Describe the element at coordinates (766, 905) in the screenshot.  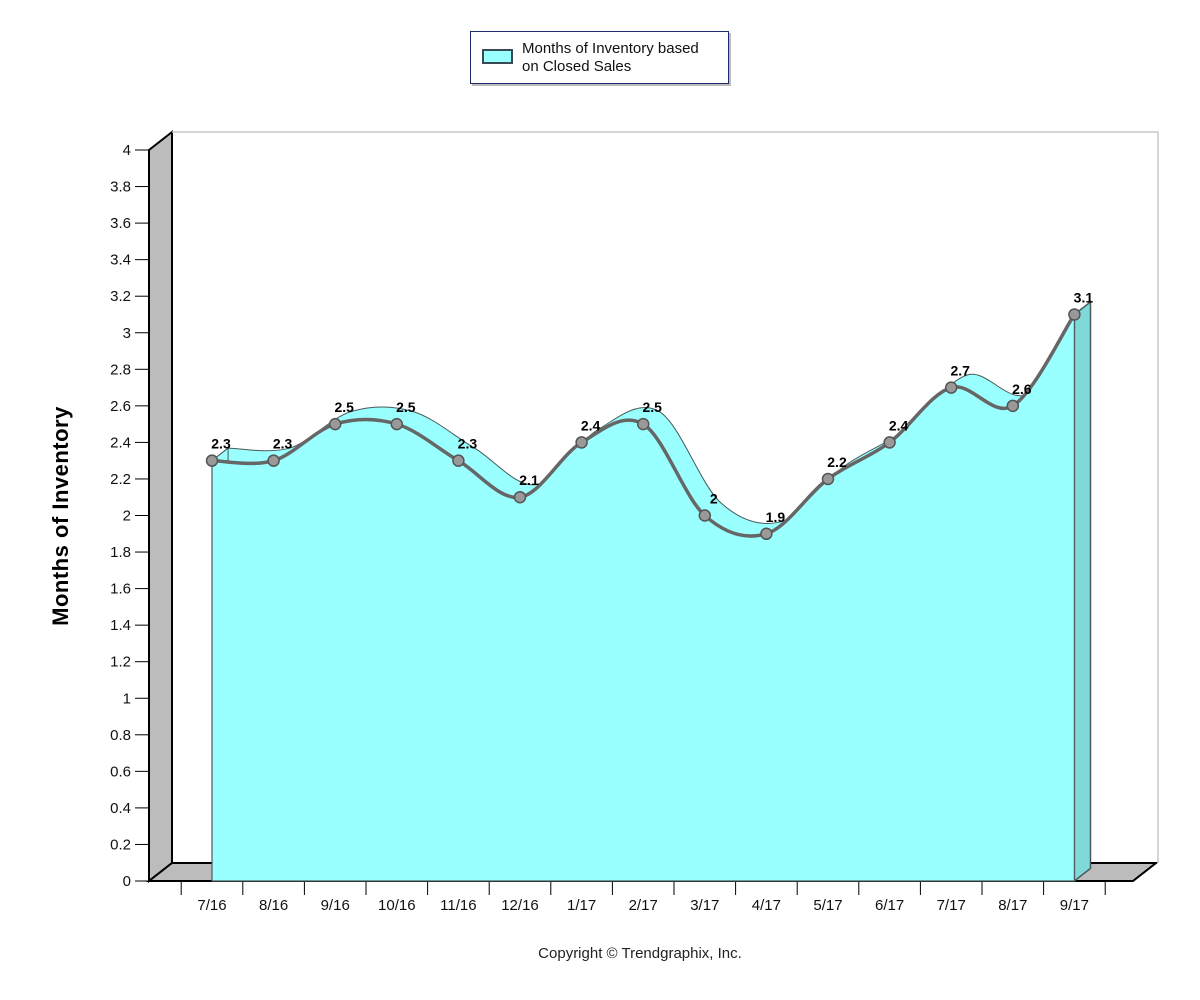
I see `x-tick-label: 4/17` at that location.